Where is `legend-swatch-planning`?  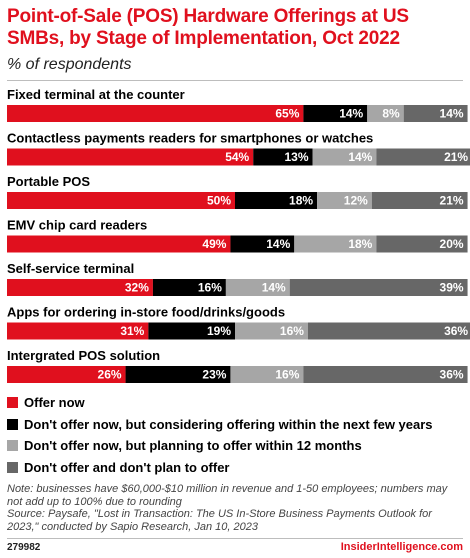
legend-swatch-planning is located at coordinates (12, 446).